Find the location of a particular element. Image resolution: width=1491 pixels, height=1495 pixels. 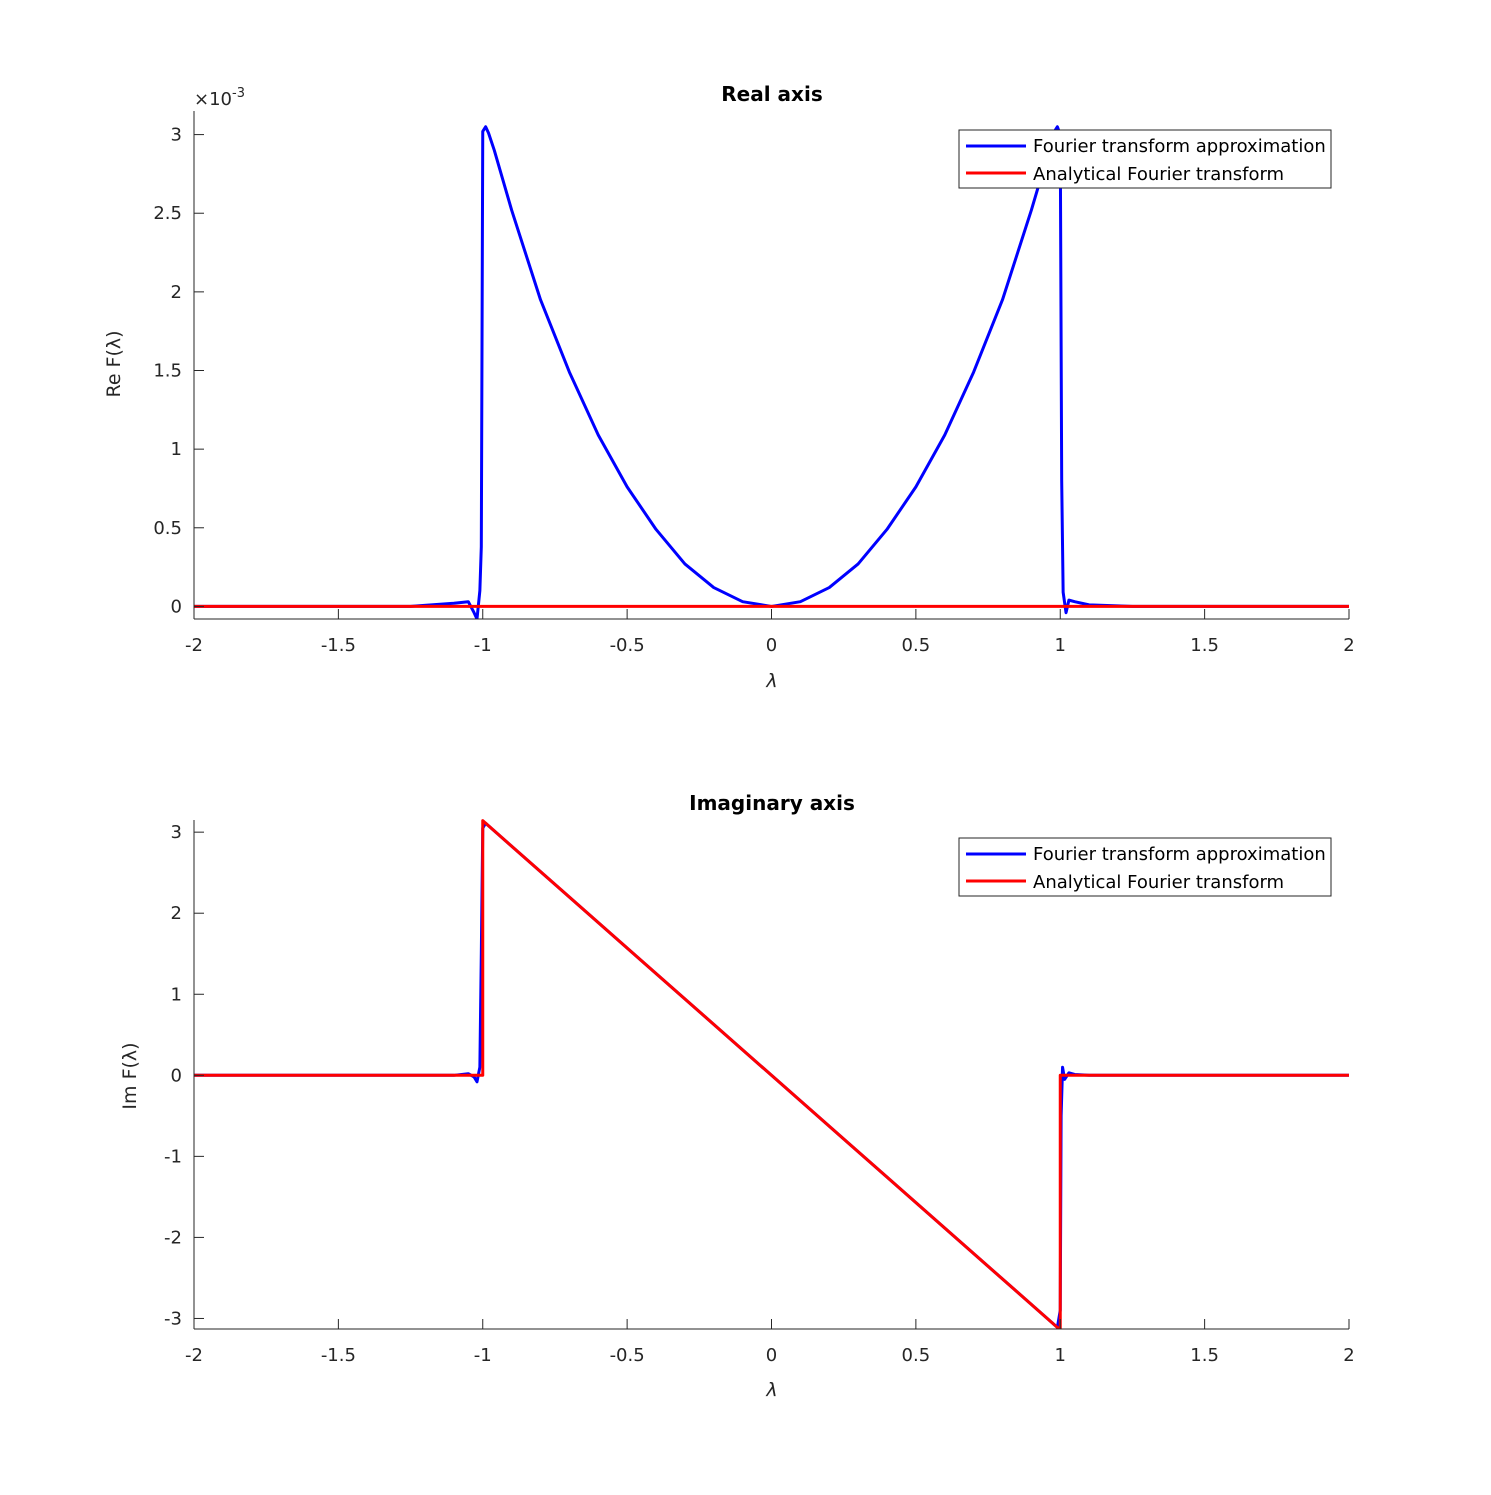

chart-real-yticks: 0 0.5 1 1.5 2 2.5 3 is located at coordinates (178, 371).